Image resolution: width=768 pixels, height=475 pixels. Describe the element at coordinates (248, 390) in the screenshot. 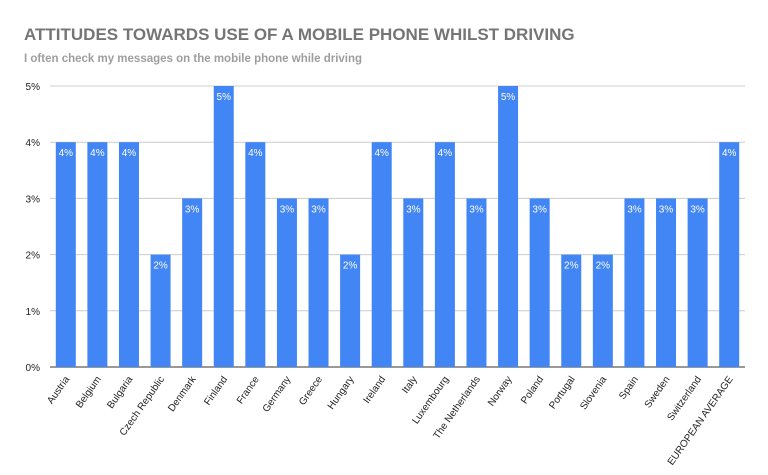

I see `x-tick-label: France` at that location.